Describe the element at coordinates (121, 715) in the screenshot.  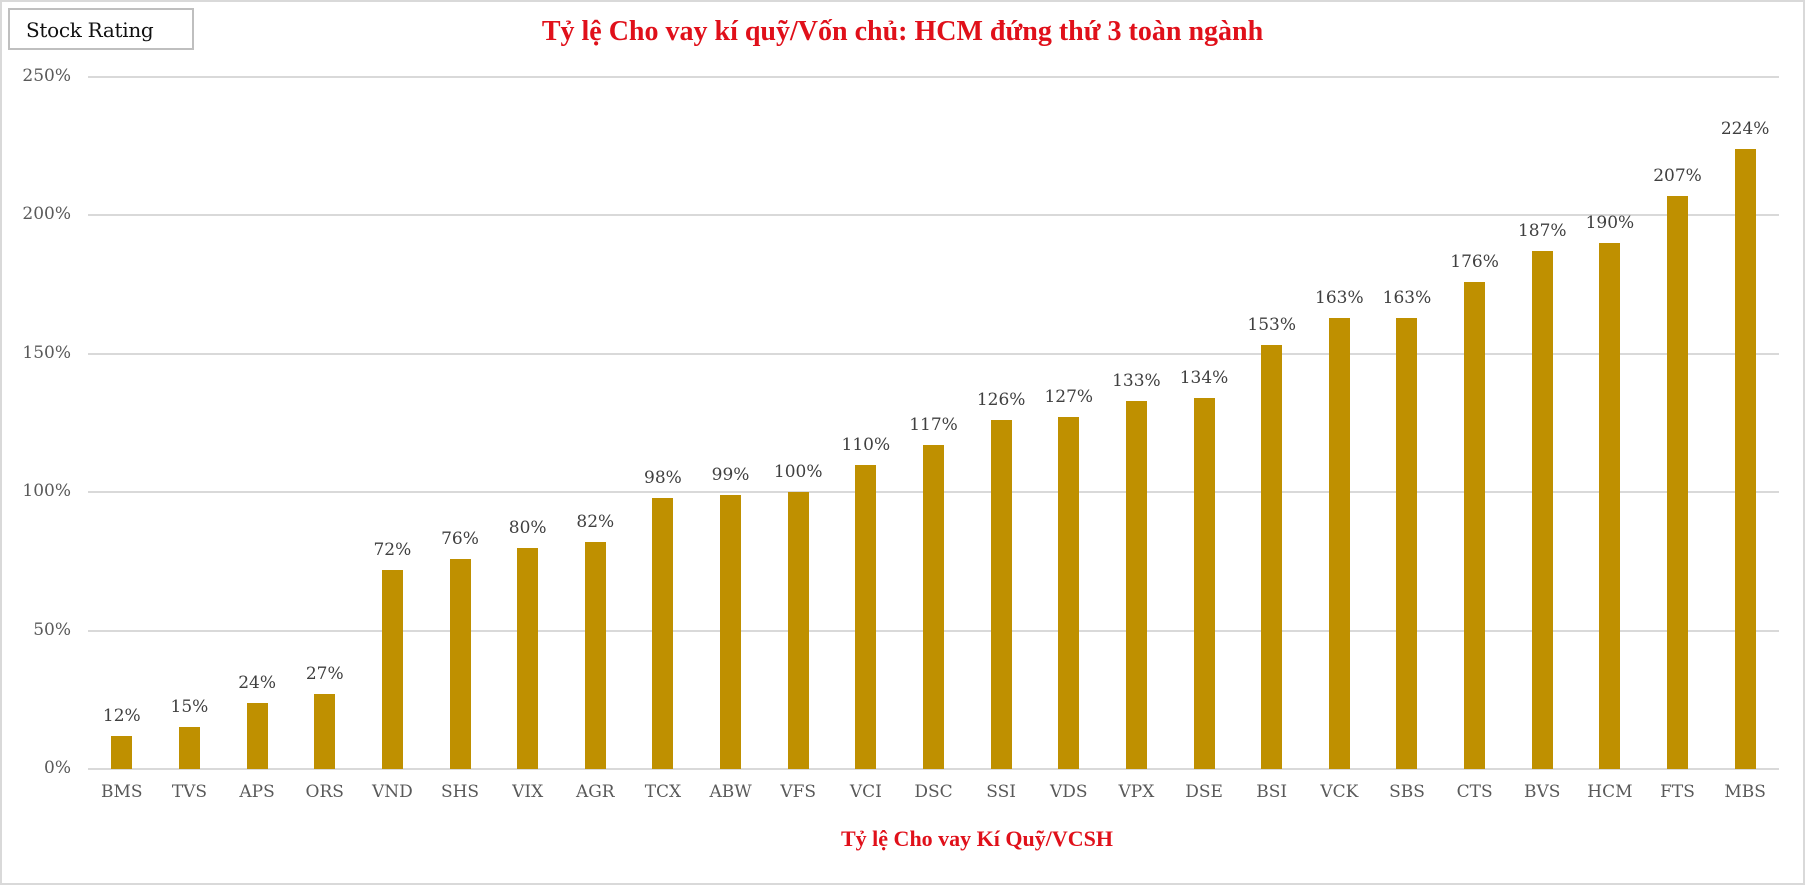
I see `data-label: 12%` at that location.